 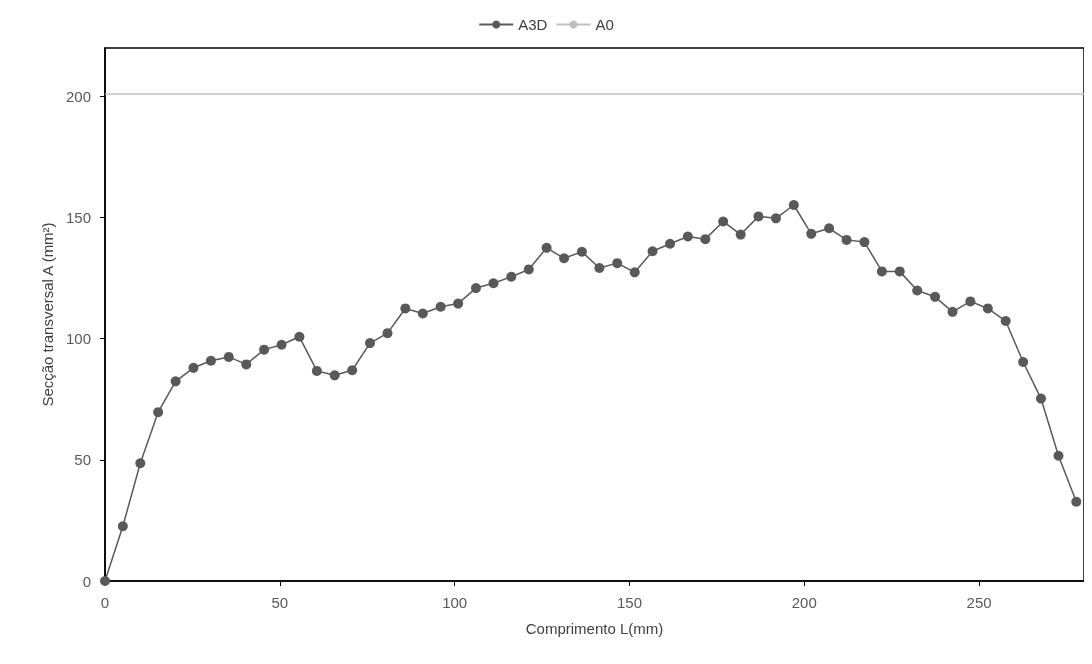 I want to click on x-axis-title: Comprimento L(mm), so click(x=594, y=628).